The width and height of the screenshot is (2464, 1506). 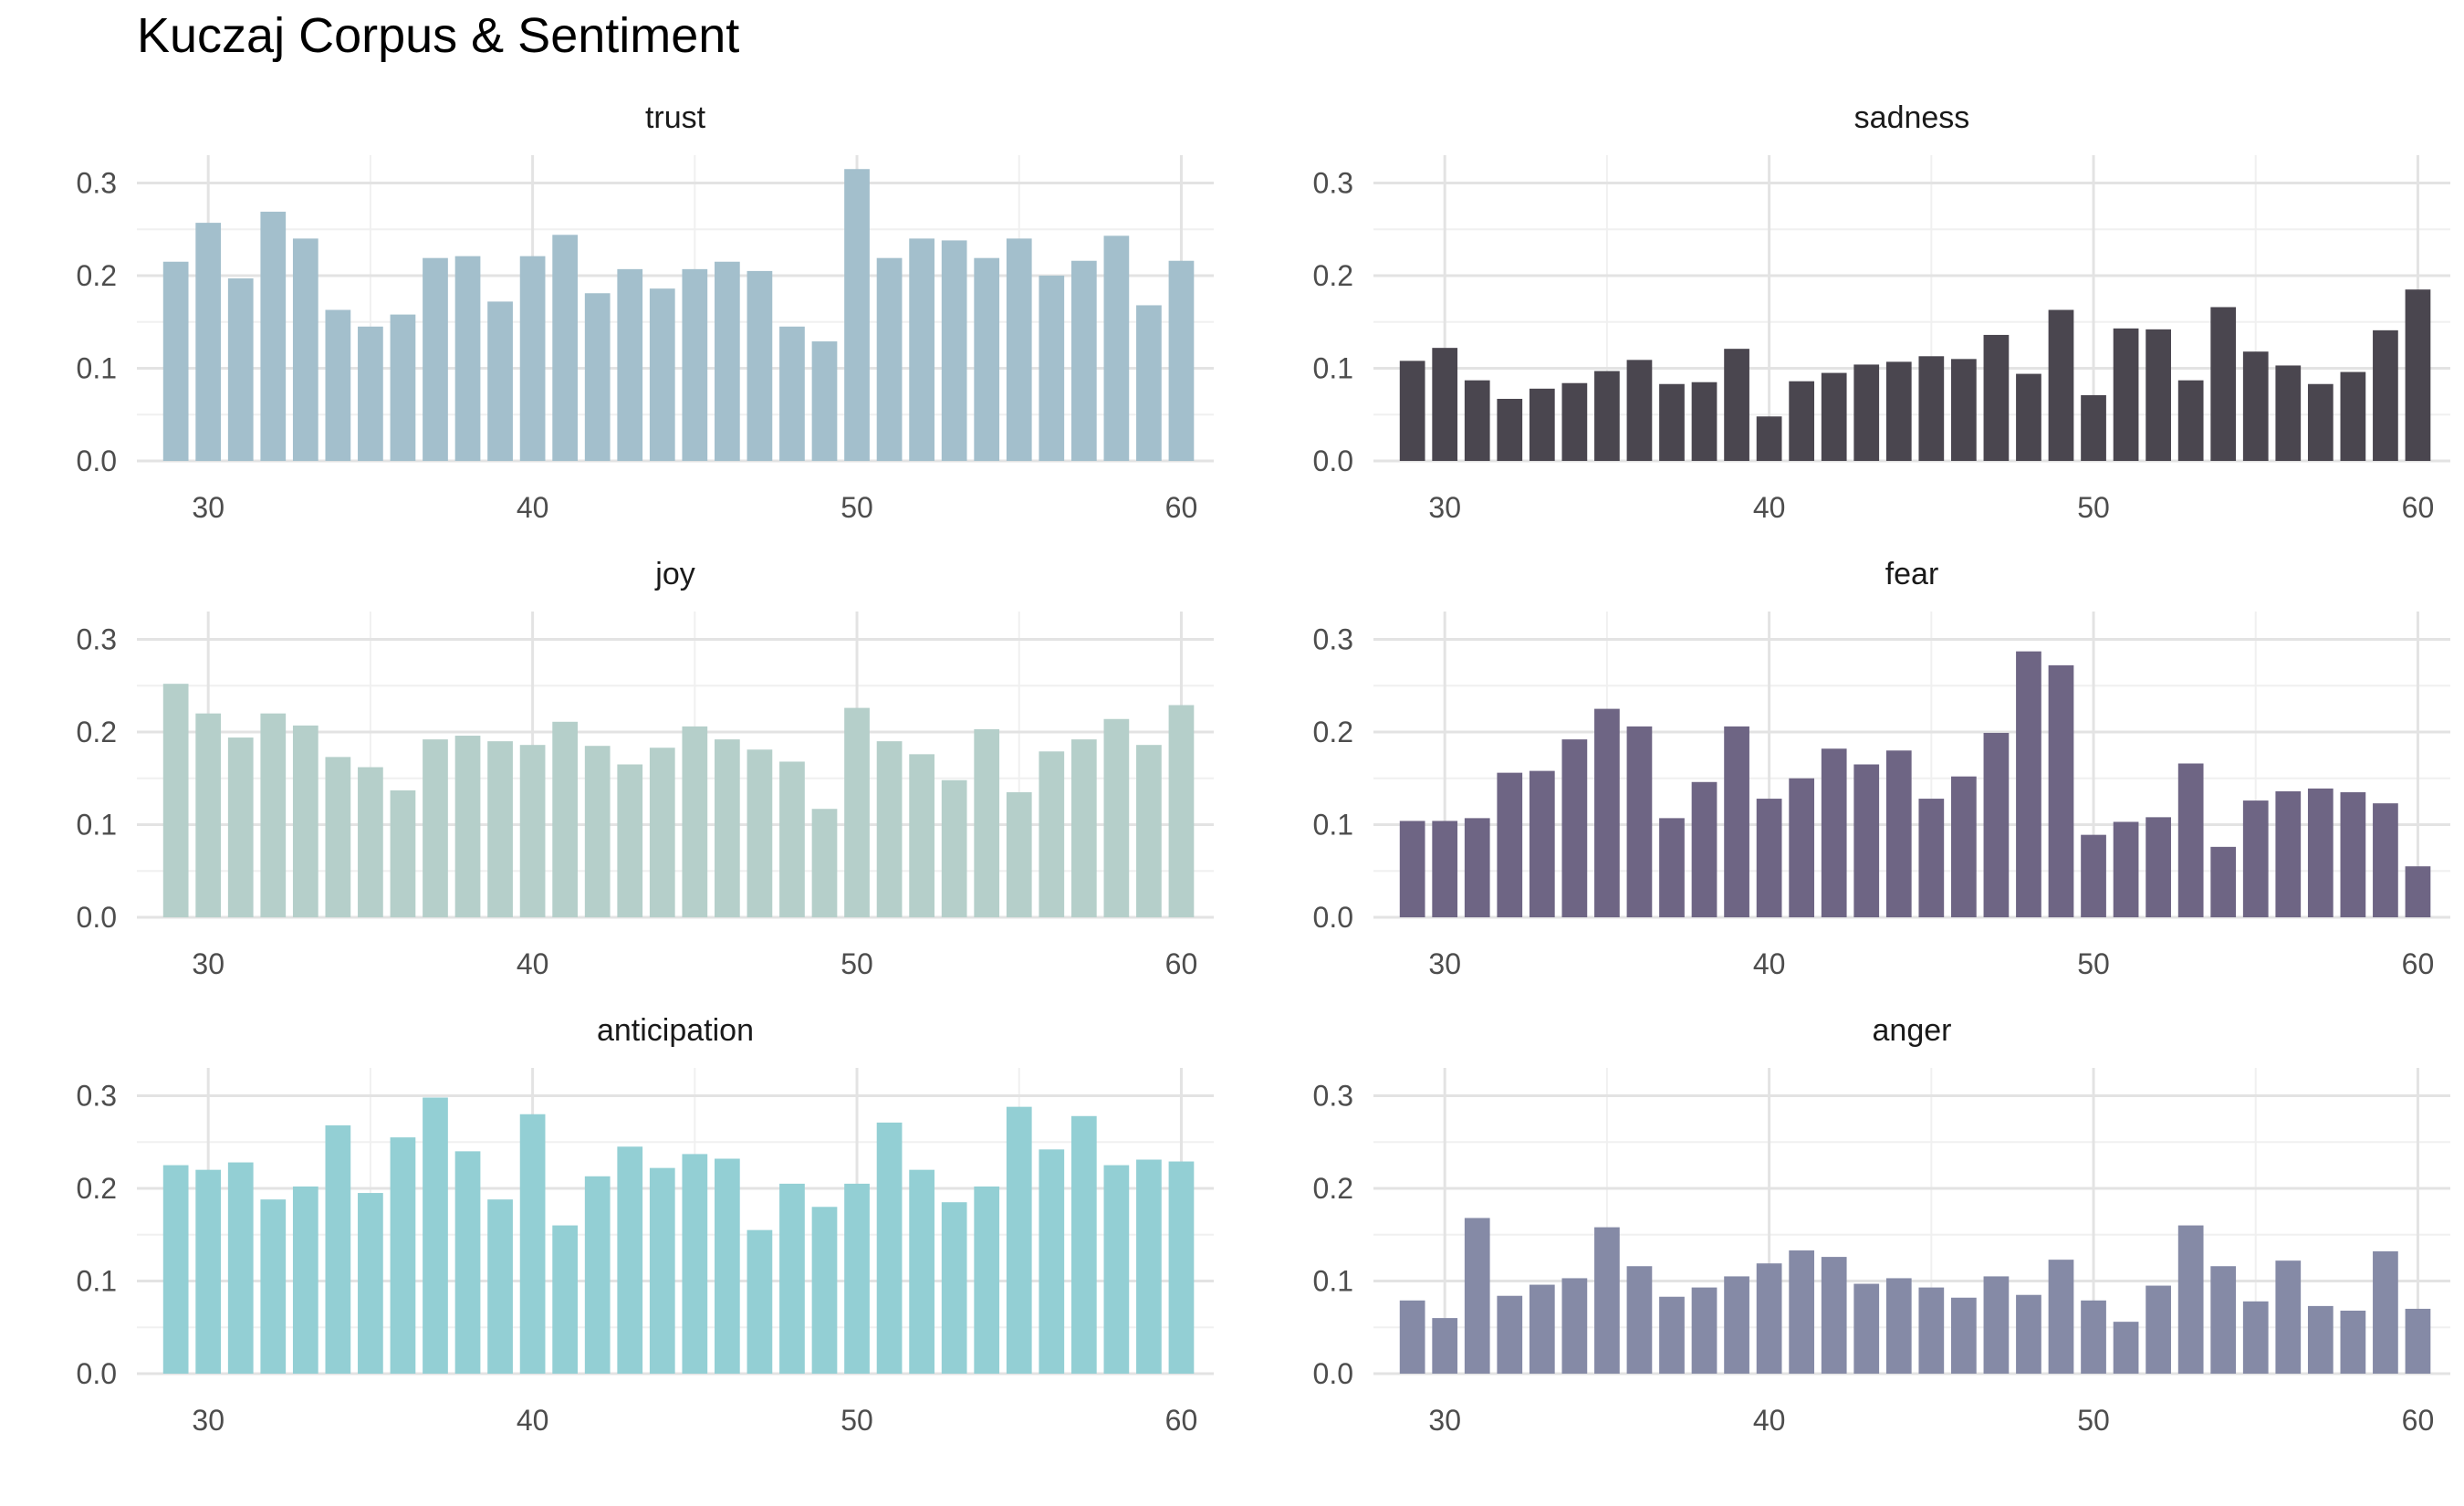 I want to click on facet-panel-fear: fear 0.0 0.1 0.2 0.3 30 40 50 60, so click(x=1881, y=768).